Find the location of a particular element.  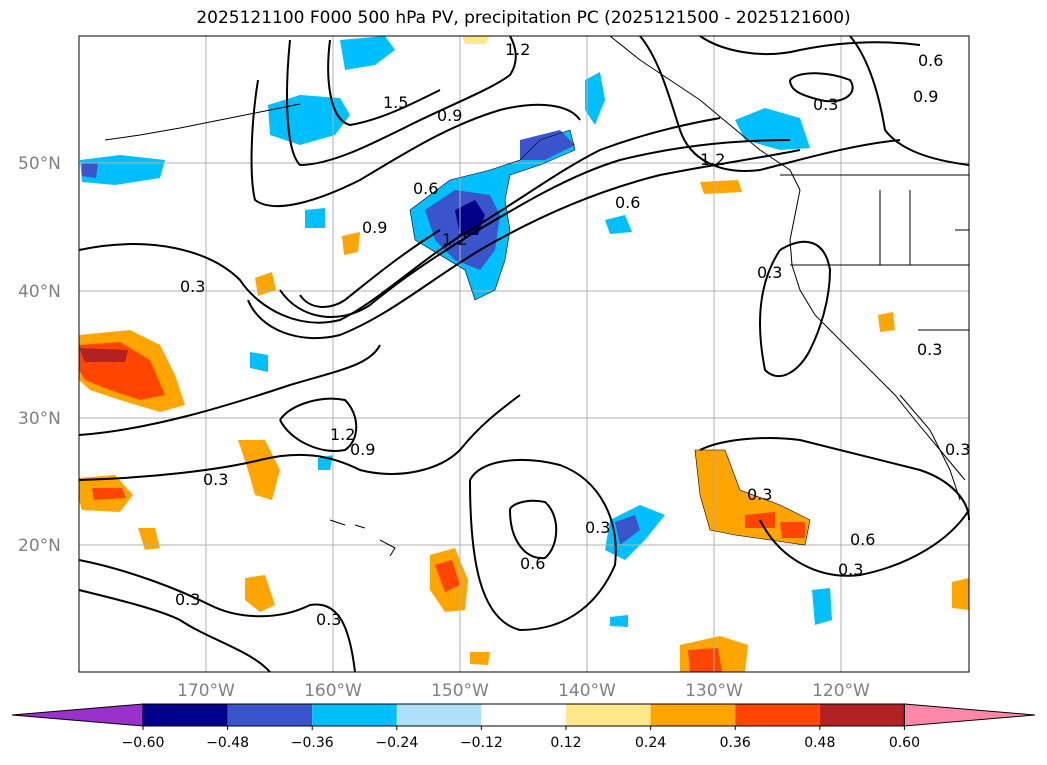

colorbar-tick-label: 0.12 is located at coordinates (565, 743).